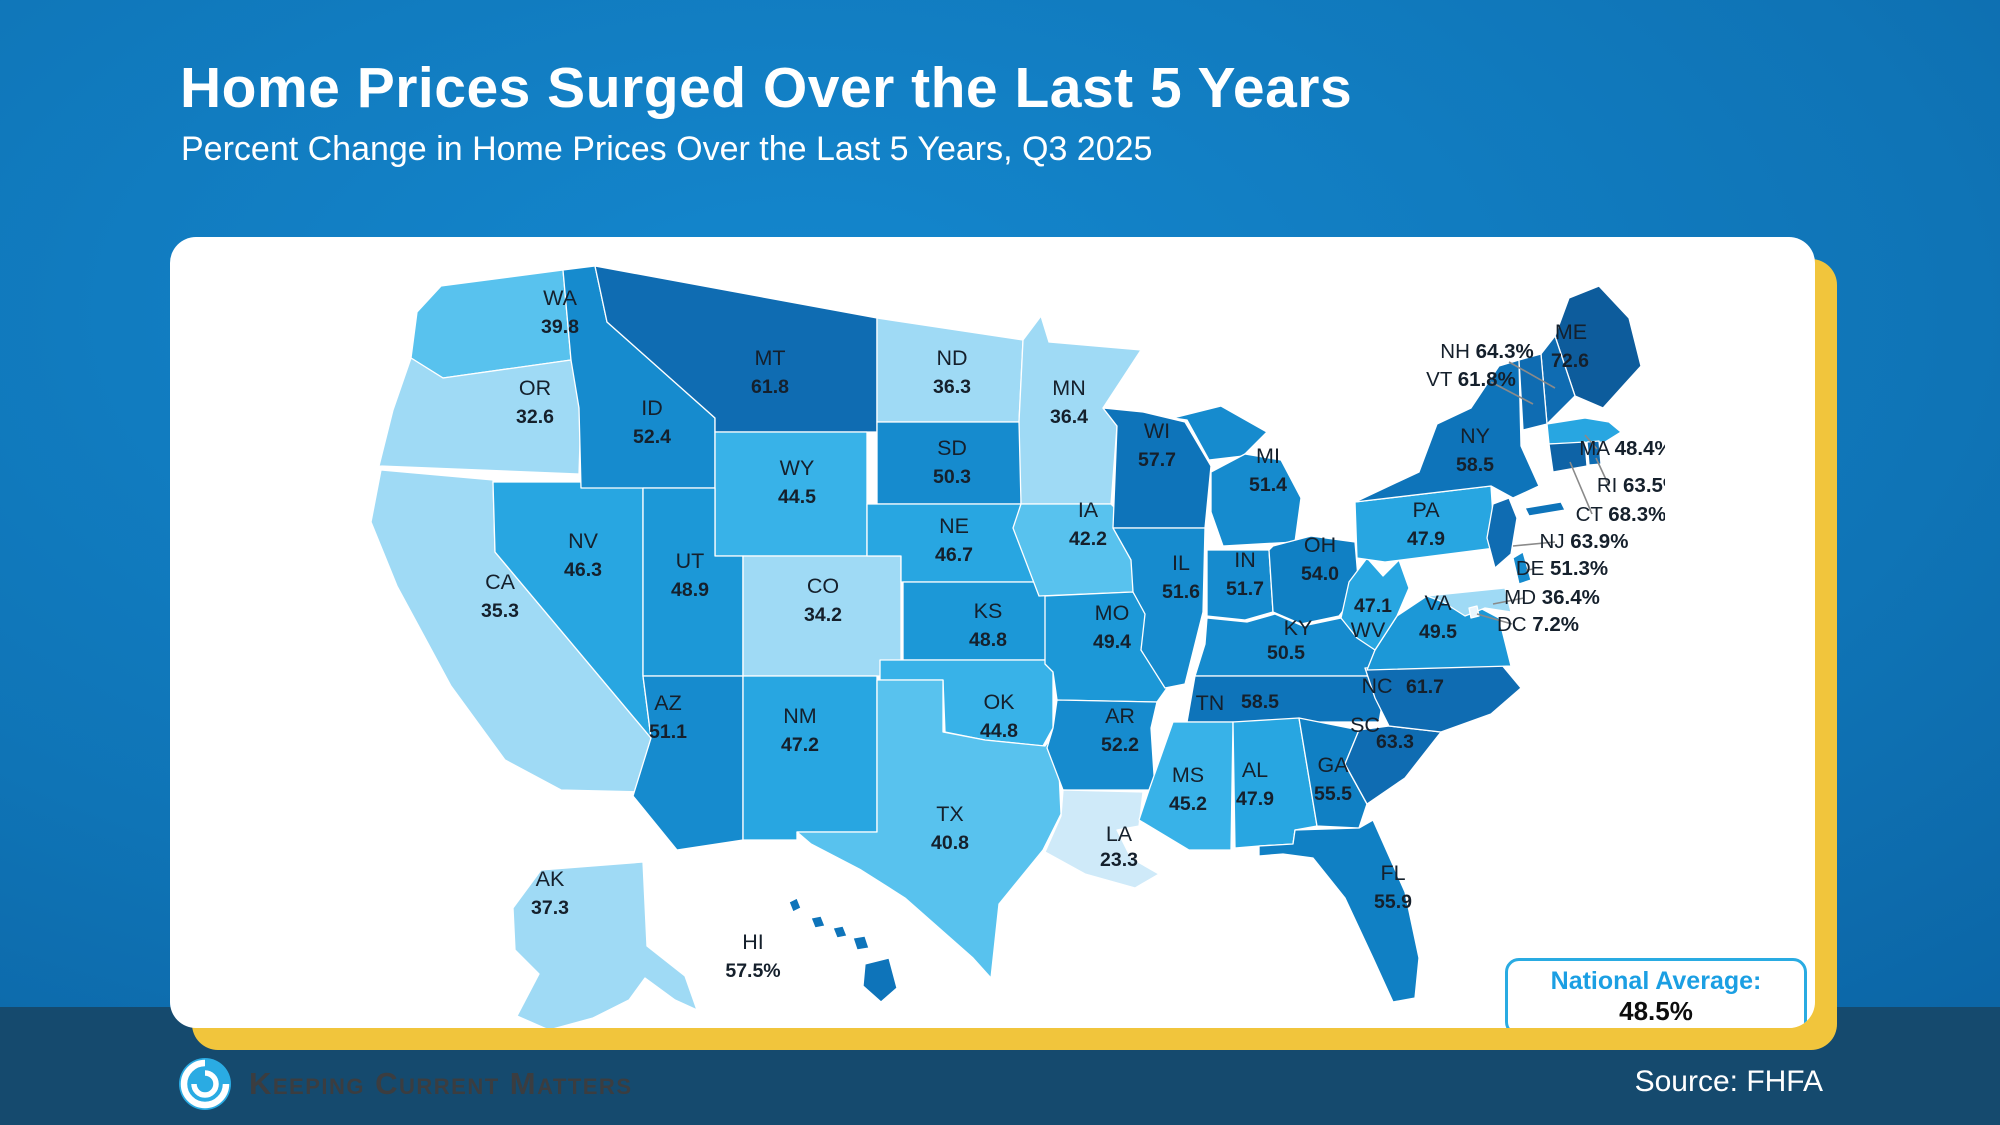 The image size is (2000, 1125). What do you see at coordinates (988, 640) in the screenshot?
I see `state-value-ks: 48.8` at bounding box center [988, 640].